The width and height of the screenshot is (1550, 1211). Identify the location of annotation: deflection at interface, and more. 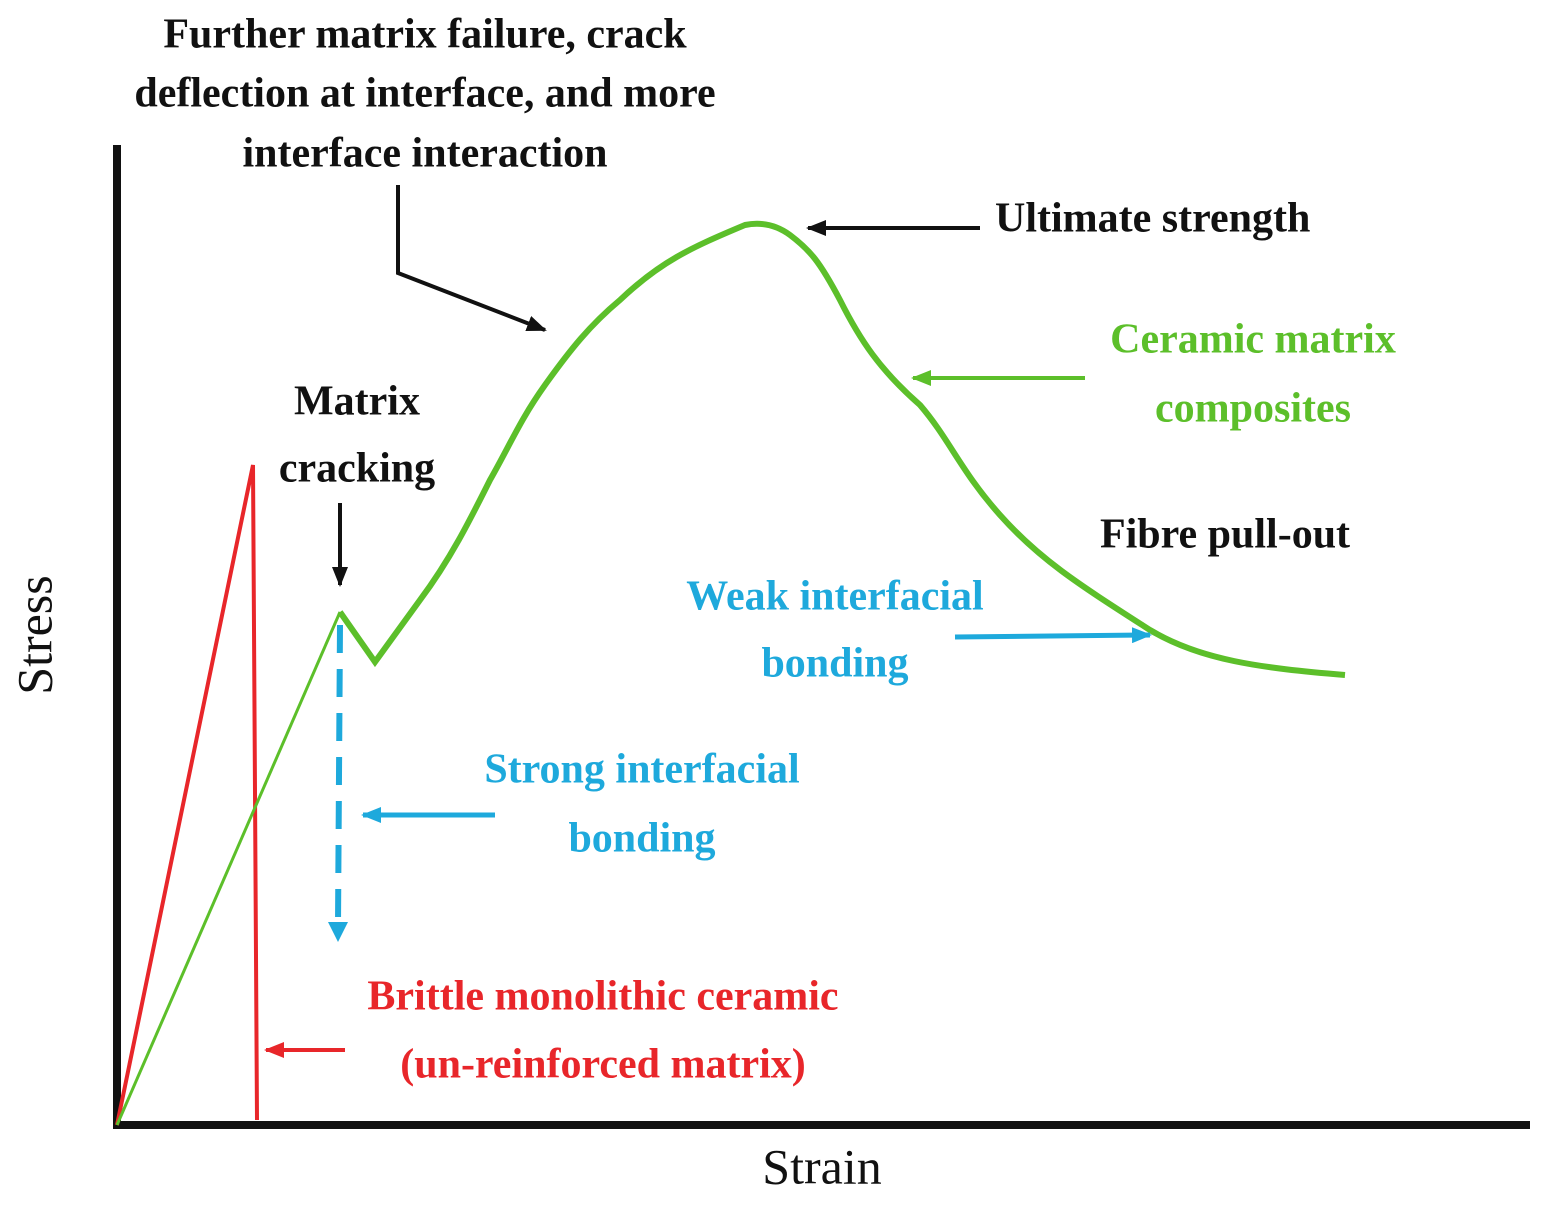
(424, 94).